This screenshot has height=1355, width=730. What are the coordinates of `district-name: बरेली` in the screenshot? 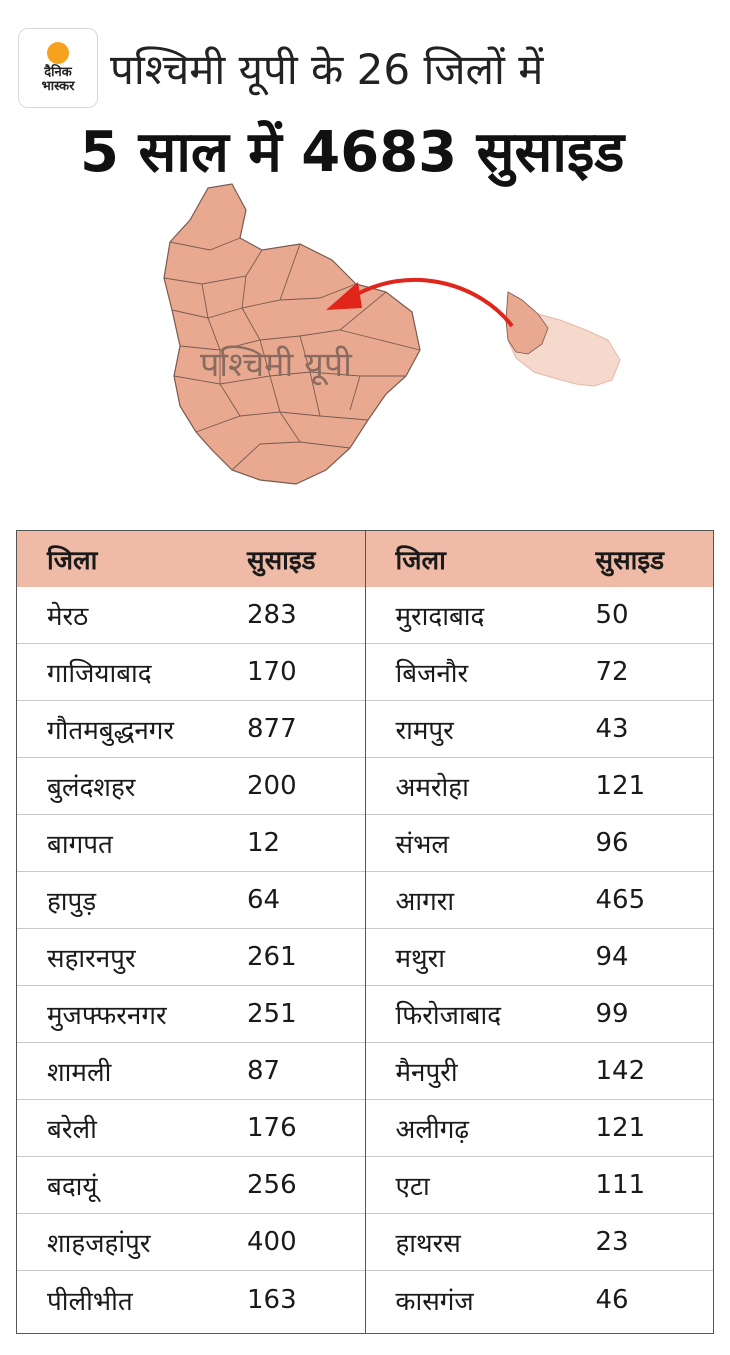 It's located at (72, 1130).